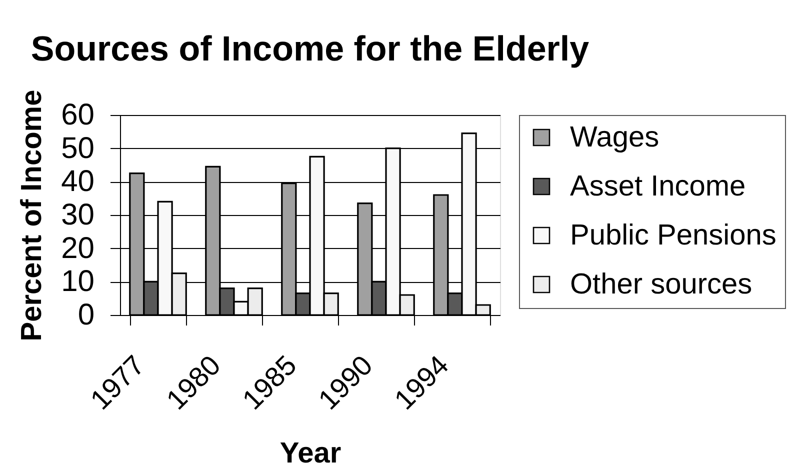  What do you see at coordinates (77, 115) in the screenshot?
I see `y-tick-label: 60` at bounding box center [77, 115].